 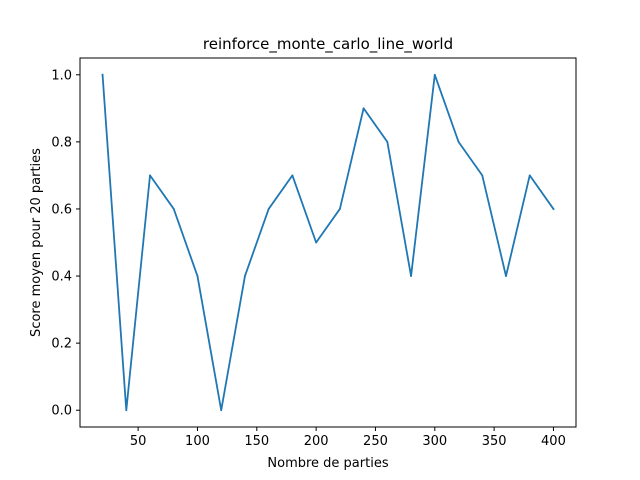 I want to click on y-tick-label: 0.8, so click(x=61, y=142).